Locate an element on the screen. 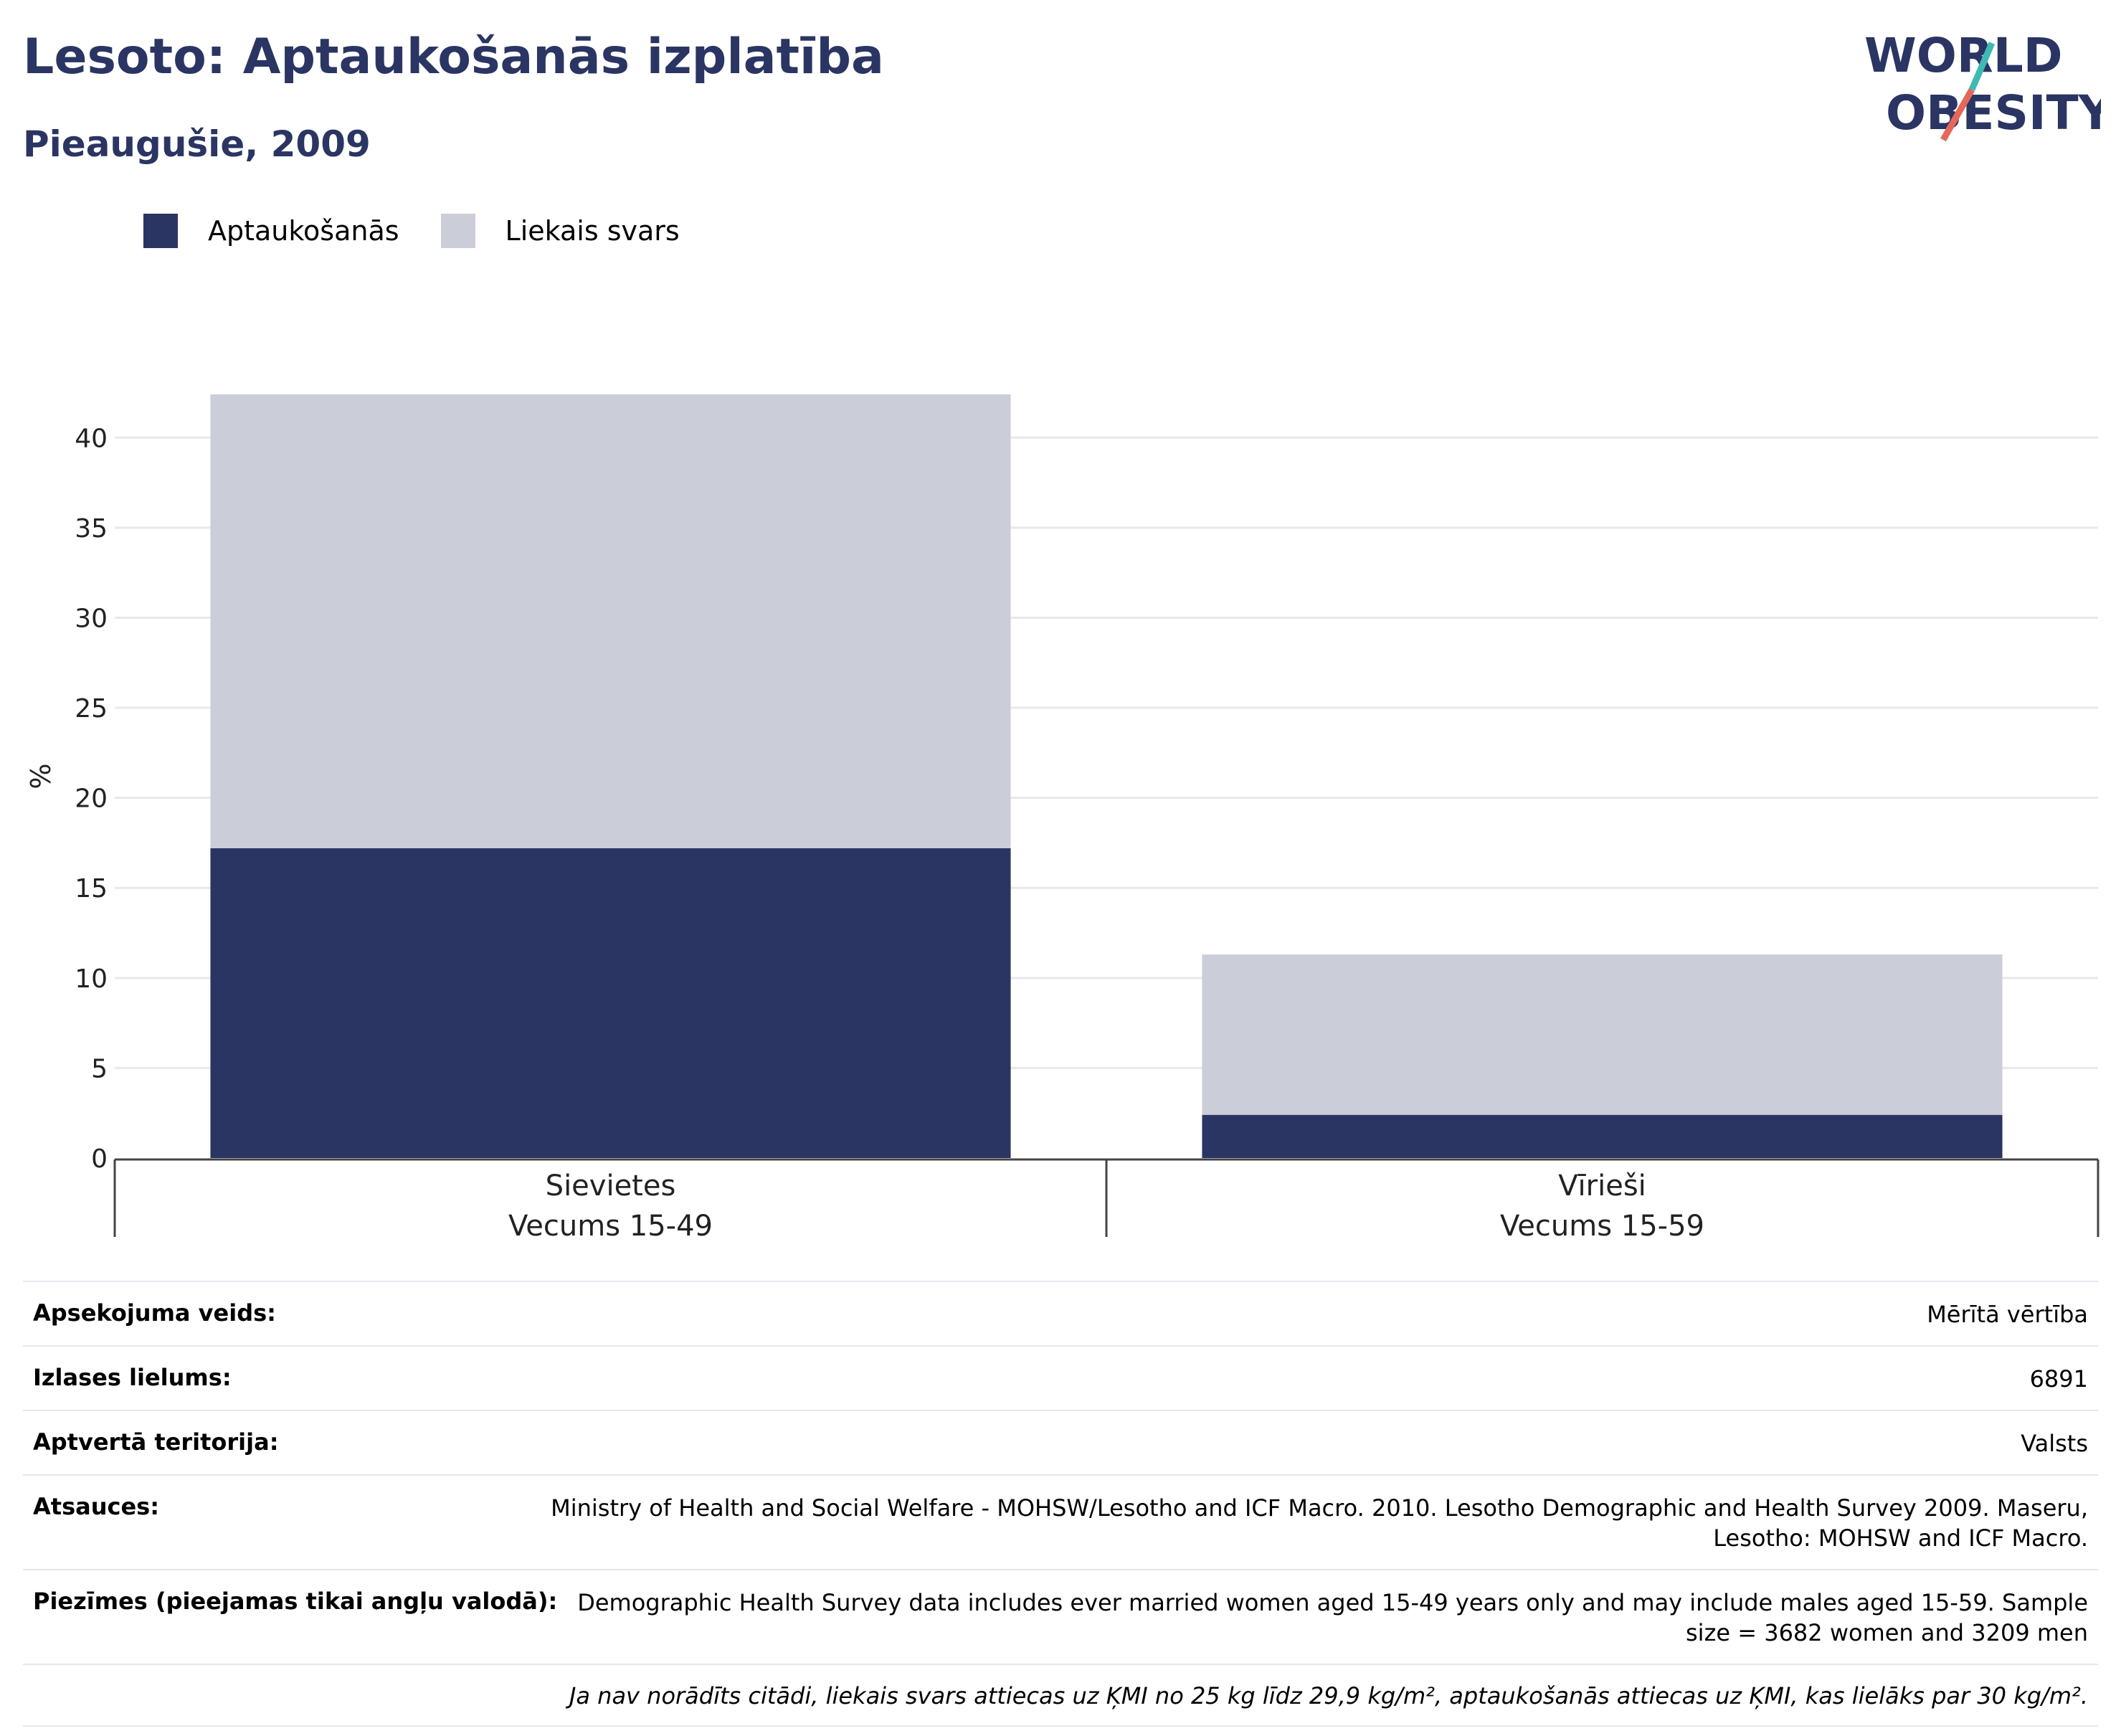 This screenshot has height=1736, width=2121. meta-row-survey-type: Apsekojuma veids: Mērītā vērtība is located at coordinates (1060, 1313).